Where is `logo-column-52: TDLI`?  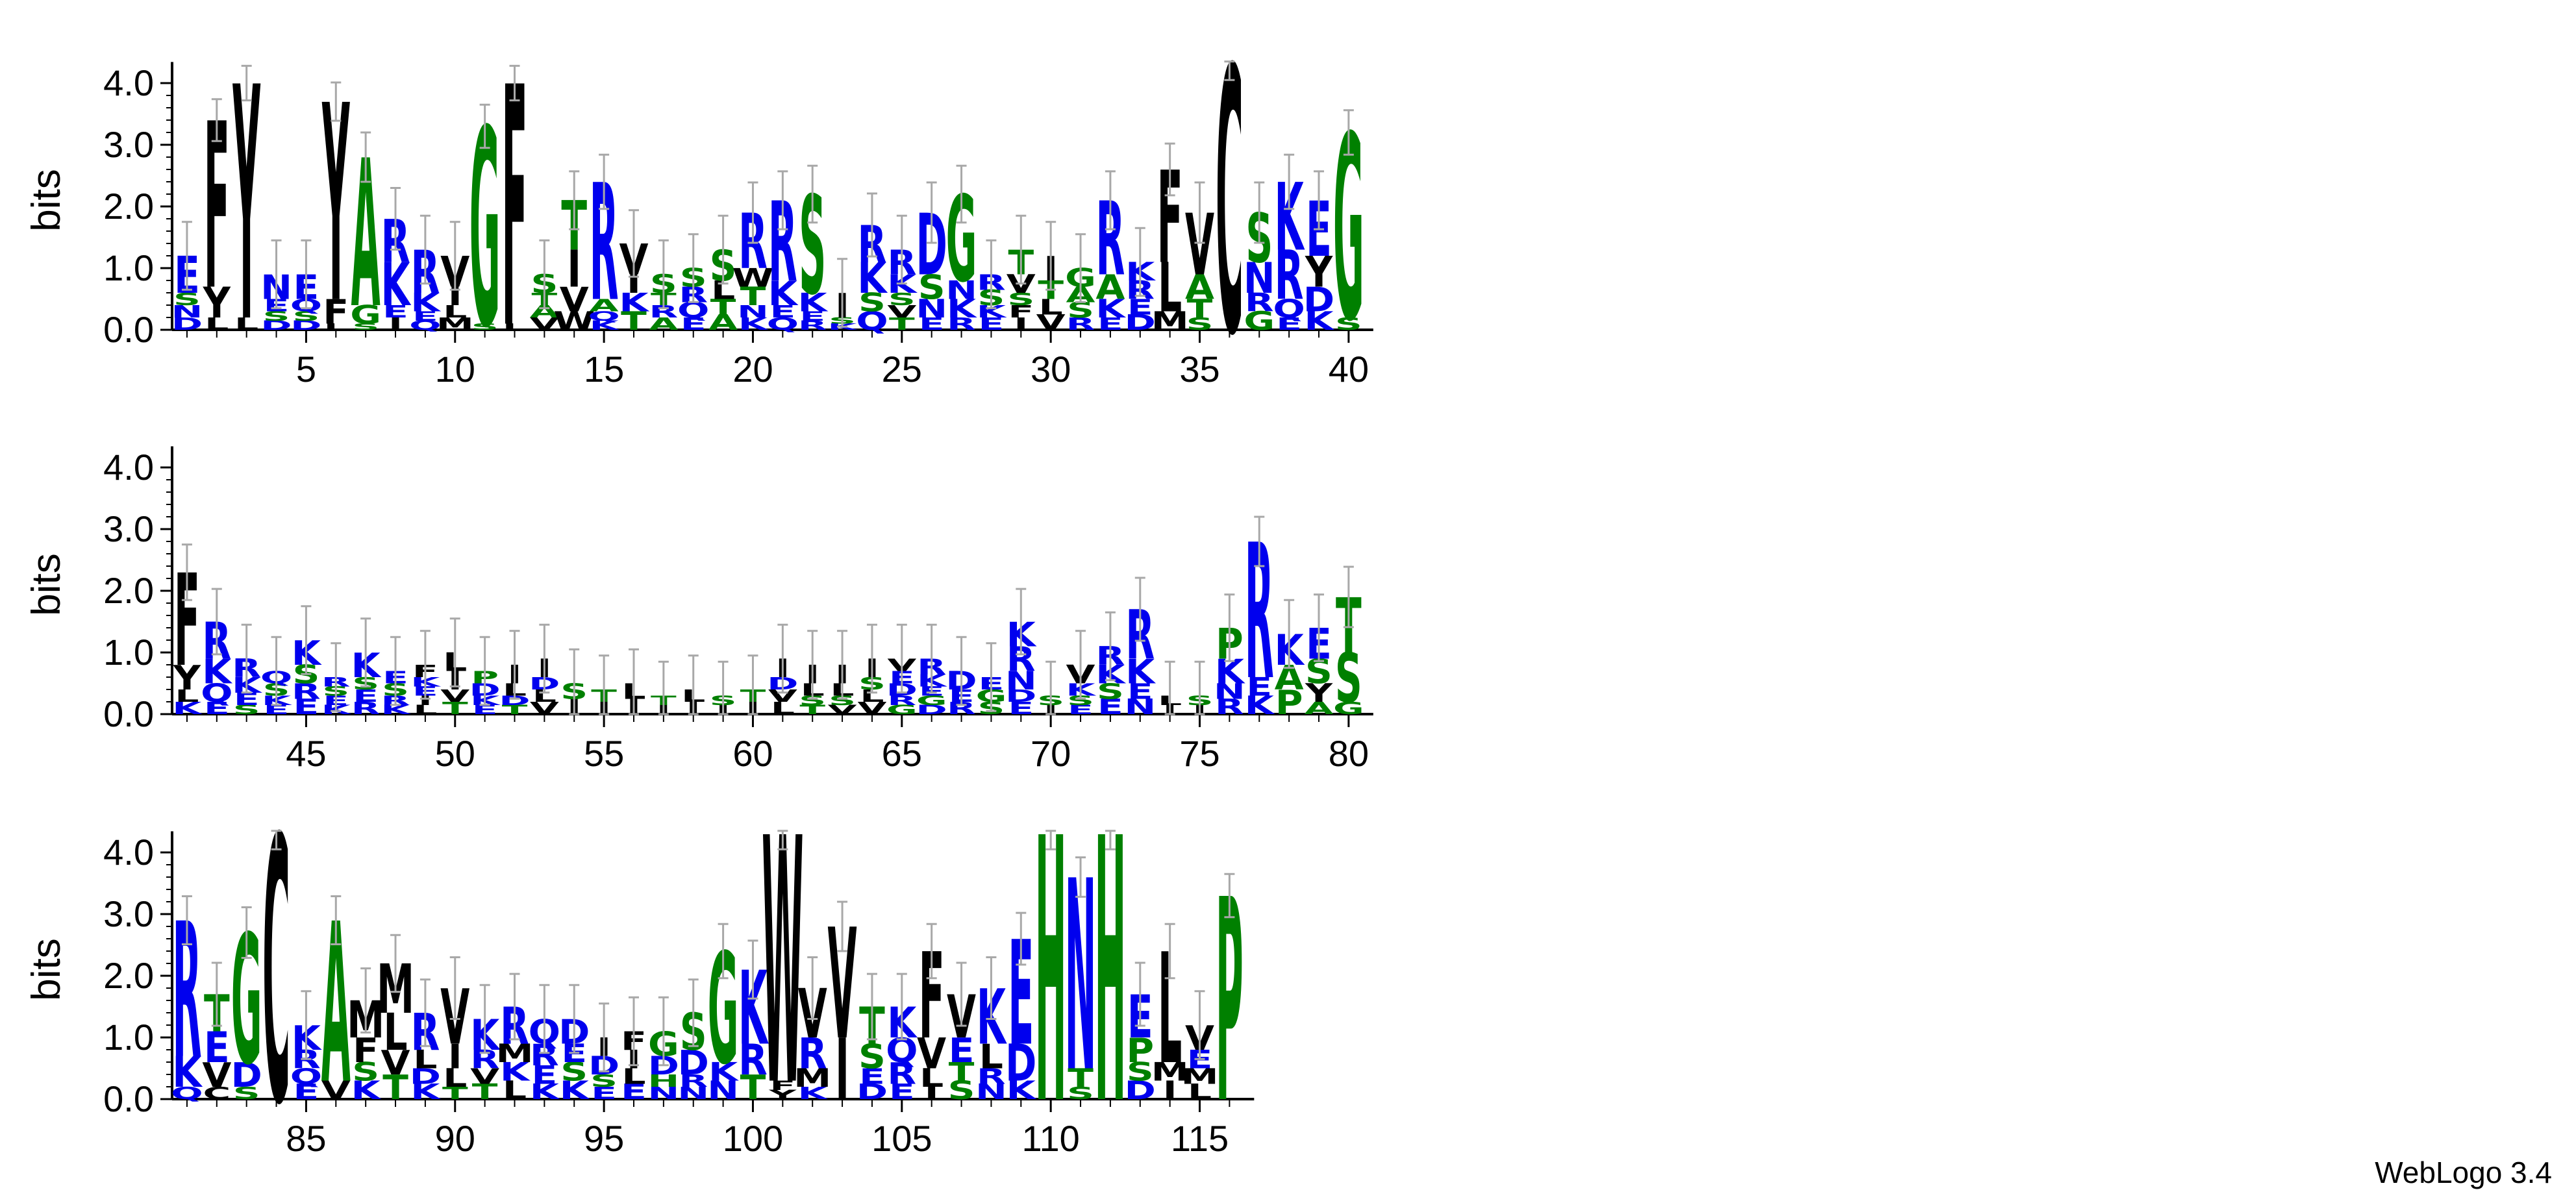
logo-column-52: TDLI is located at coordinates (515, 673).